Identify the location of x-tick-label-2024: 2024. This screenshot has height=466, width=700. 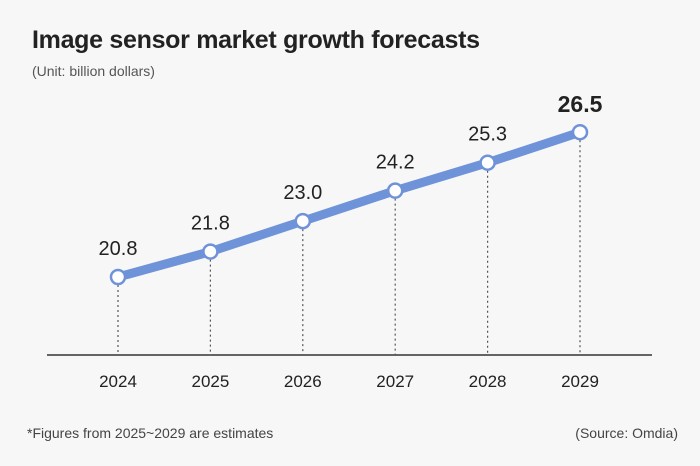
(118, 381).